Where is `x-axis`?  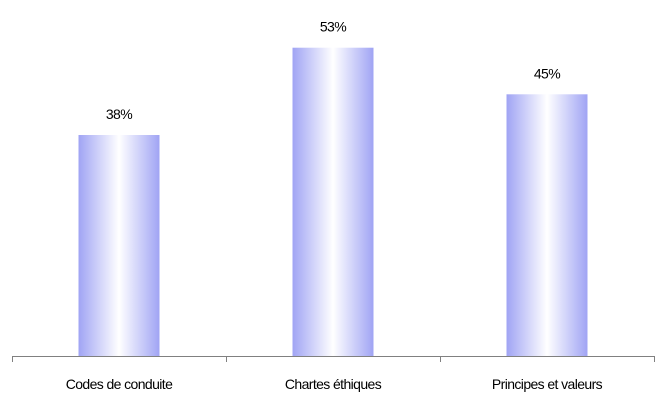
x-axis is located at coordinates (333, 359).